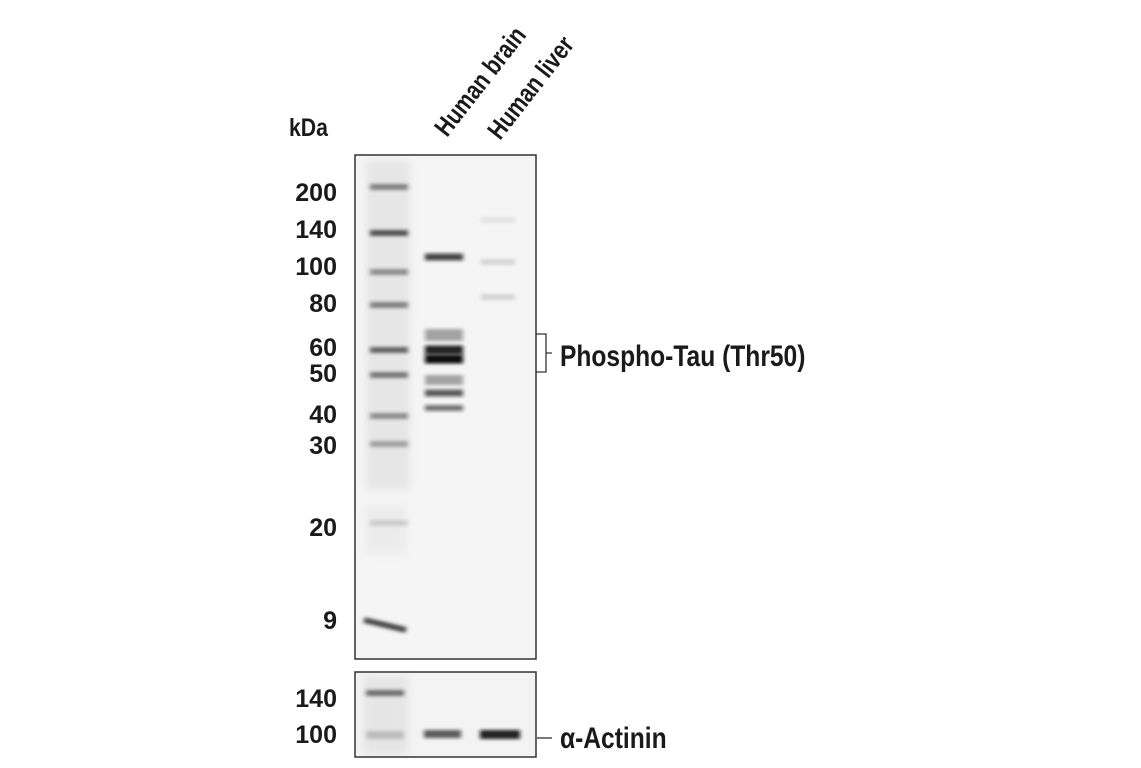 Image resolution: width=1141 pixels, height=768 pixels. What do you see at coordinates (323, 446) in the screenshot?
I see `marker-label: 30` at bounding box center [323, 446].